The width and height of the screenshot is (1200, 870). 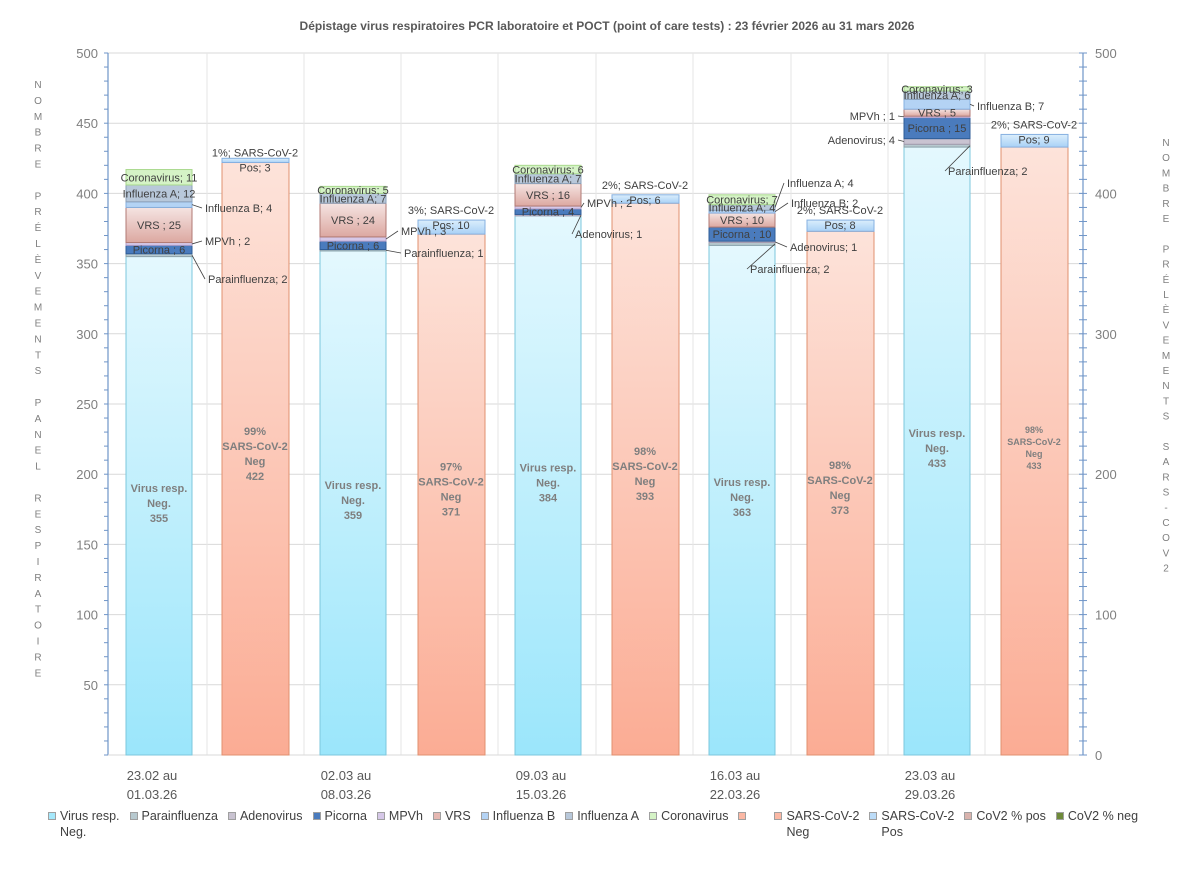 I want to click on legend-label: Influenza A, so click(x=608, y=816).